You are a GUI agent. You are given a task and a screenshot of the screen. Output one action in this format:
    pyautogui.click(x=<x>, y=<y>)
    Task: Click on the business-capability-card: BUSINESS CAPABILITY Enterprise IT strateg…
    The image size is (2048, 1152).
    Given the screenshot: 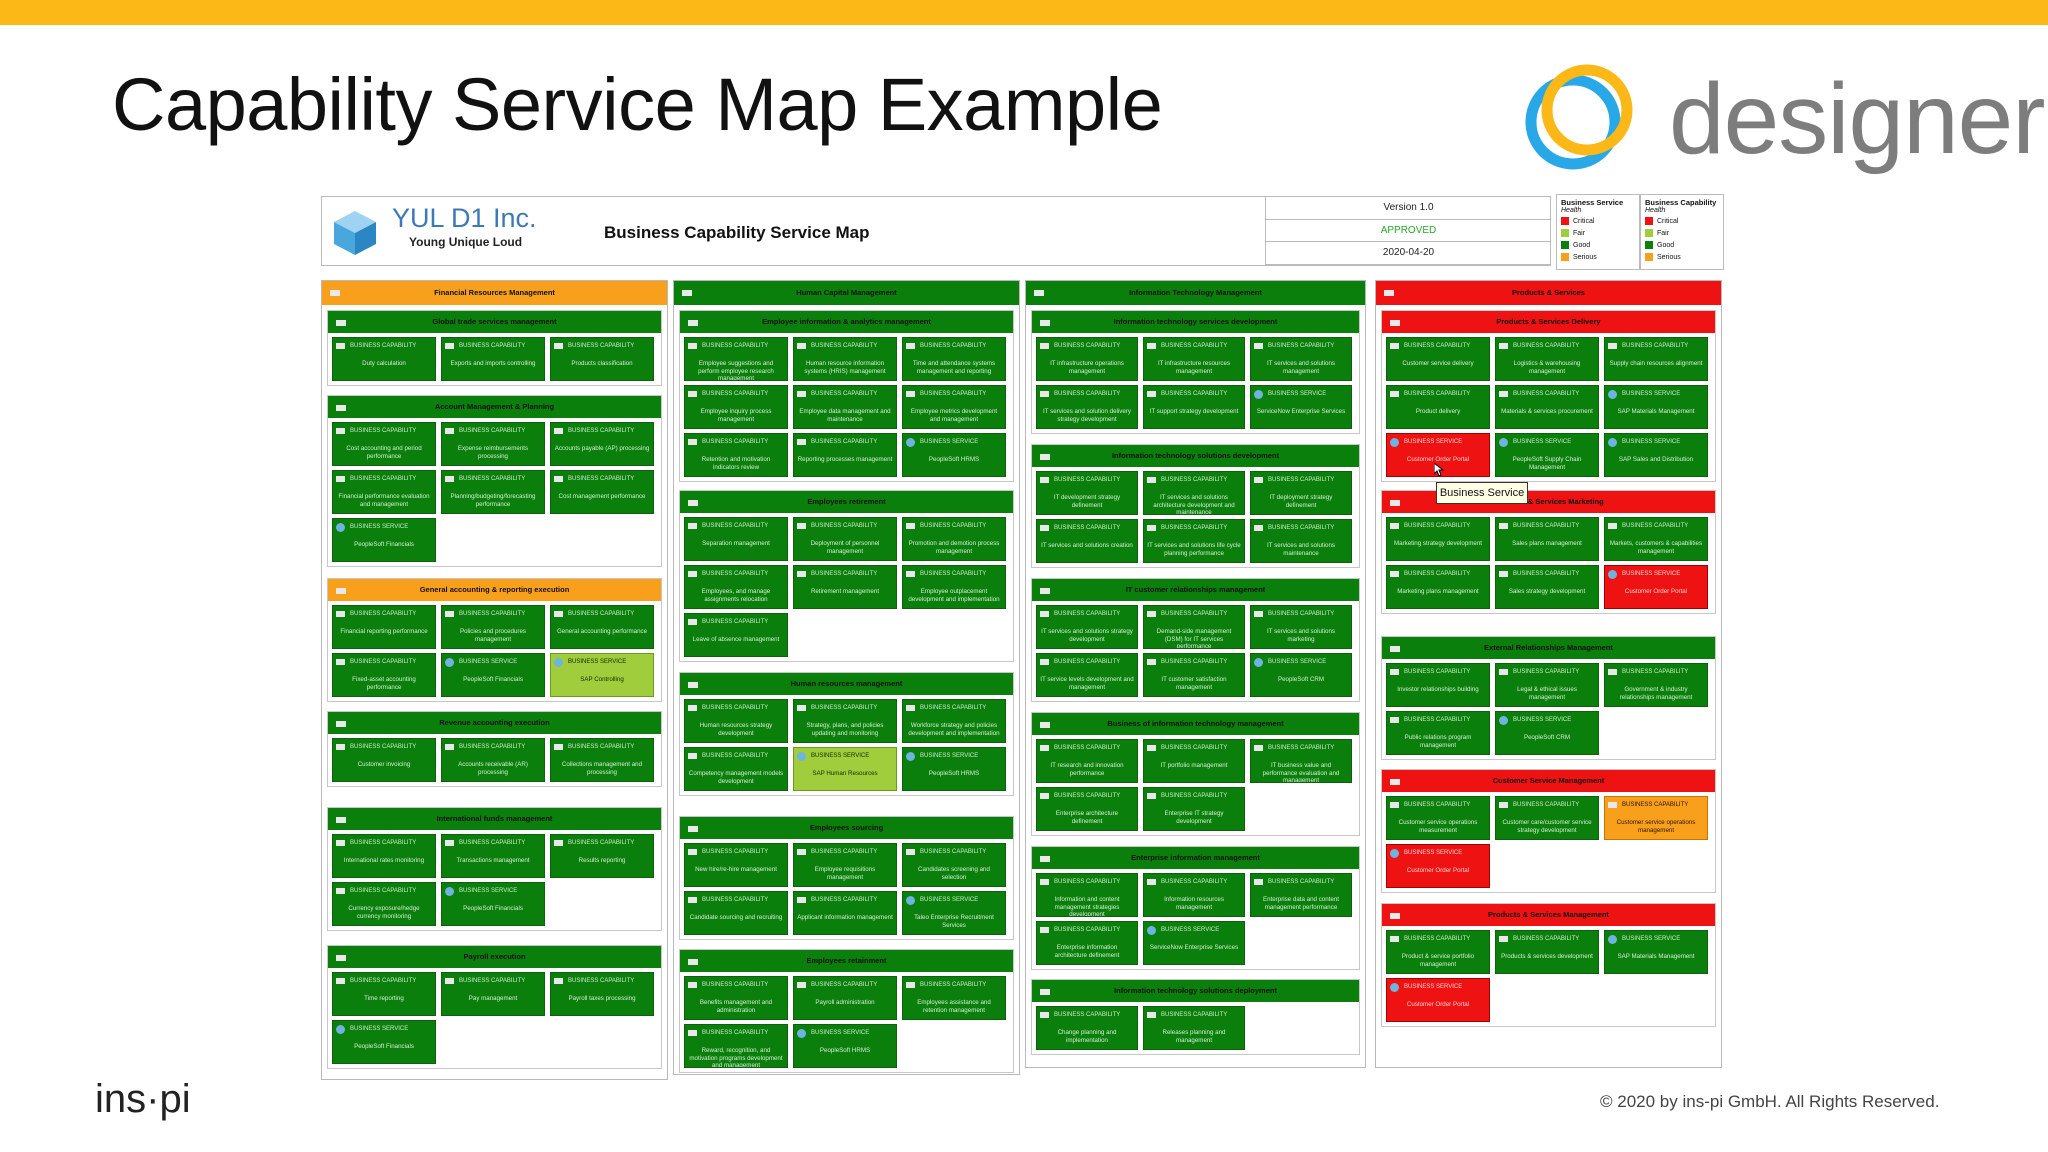 What is the action you would take?
    pyautogui.click(x=1194, y=809)
    